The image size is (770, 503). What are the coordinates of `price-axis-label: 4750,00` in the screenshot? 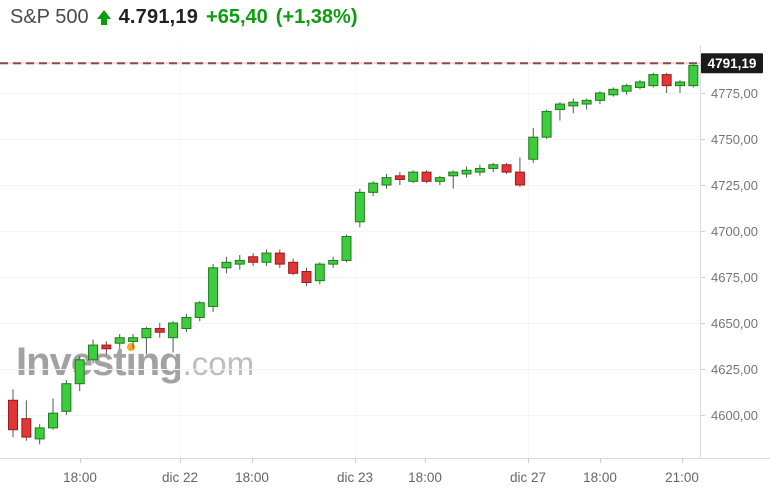 It's located at (734, 139).